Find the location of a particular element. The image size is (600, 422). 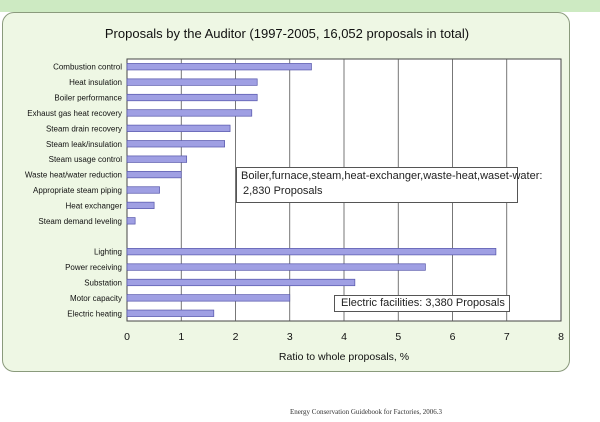

annotation-boiler-line2: 2,830 Proposals is located at coordinates (283, 191).